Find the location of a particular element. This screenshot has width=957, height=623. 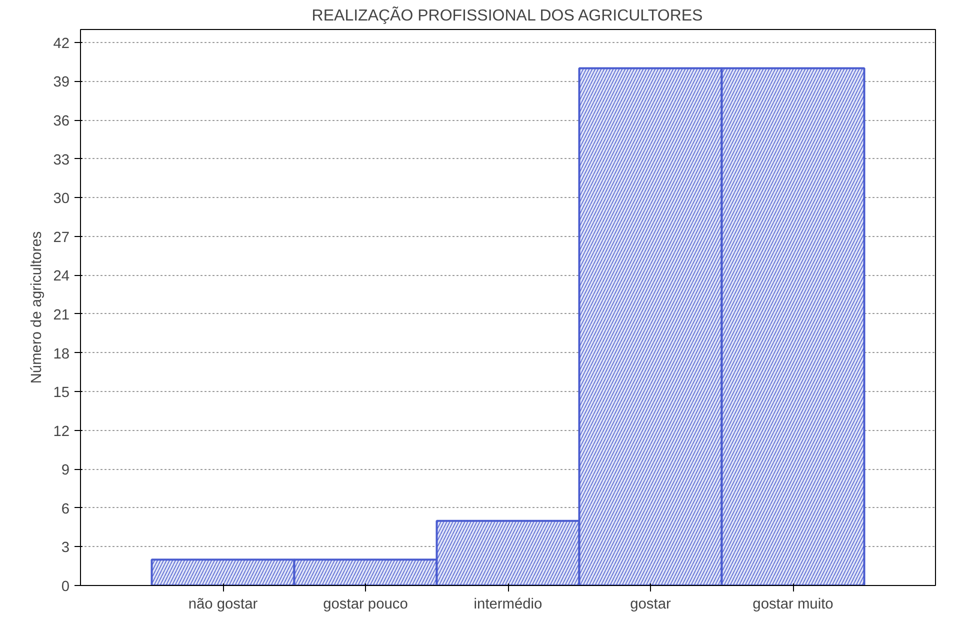

y-tick-label: 33 is located at coordinates (61, 160).